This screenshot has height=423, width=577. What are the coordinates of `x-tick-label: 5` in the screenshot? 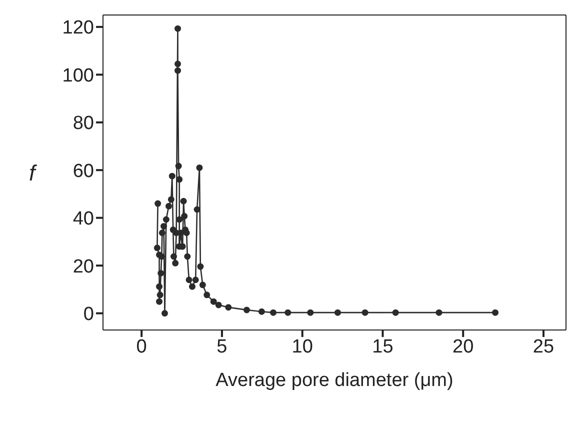 It's located at (222, 347).